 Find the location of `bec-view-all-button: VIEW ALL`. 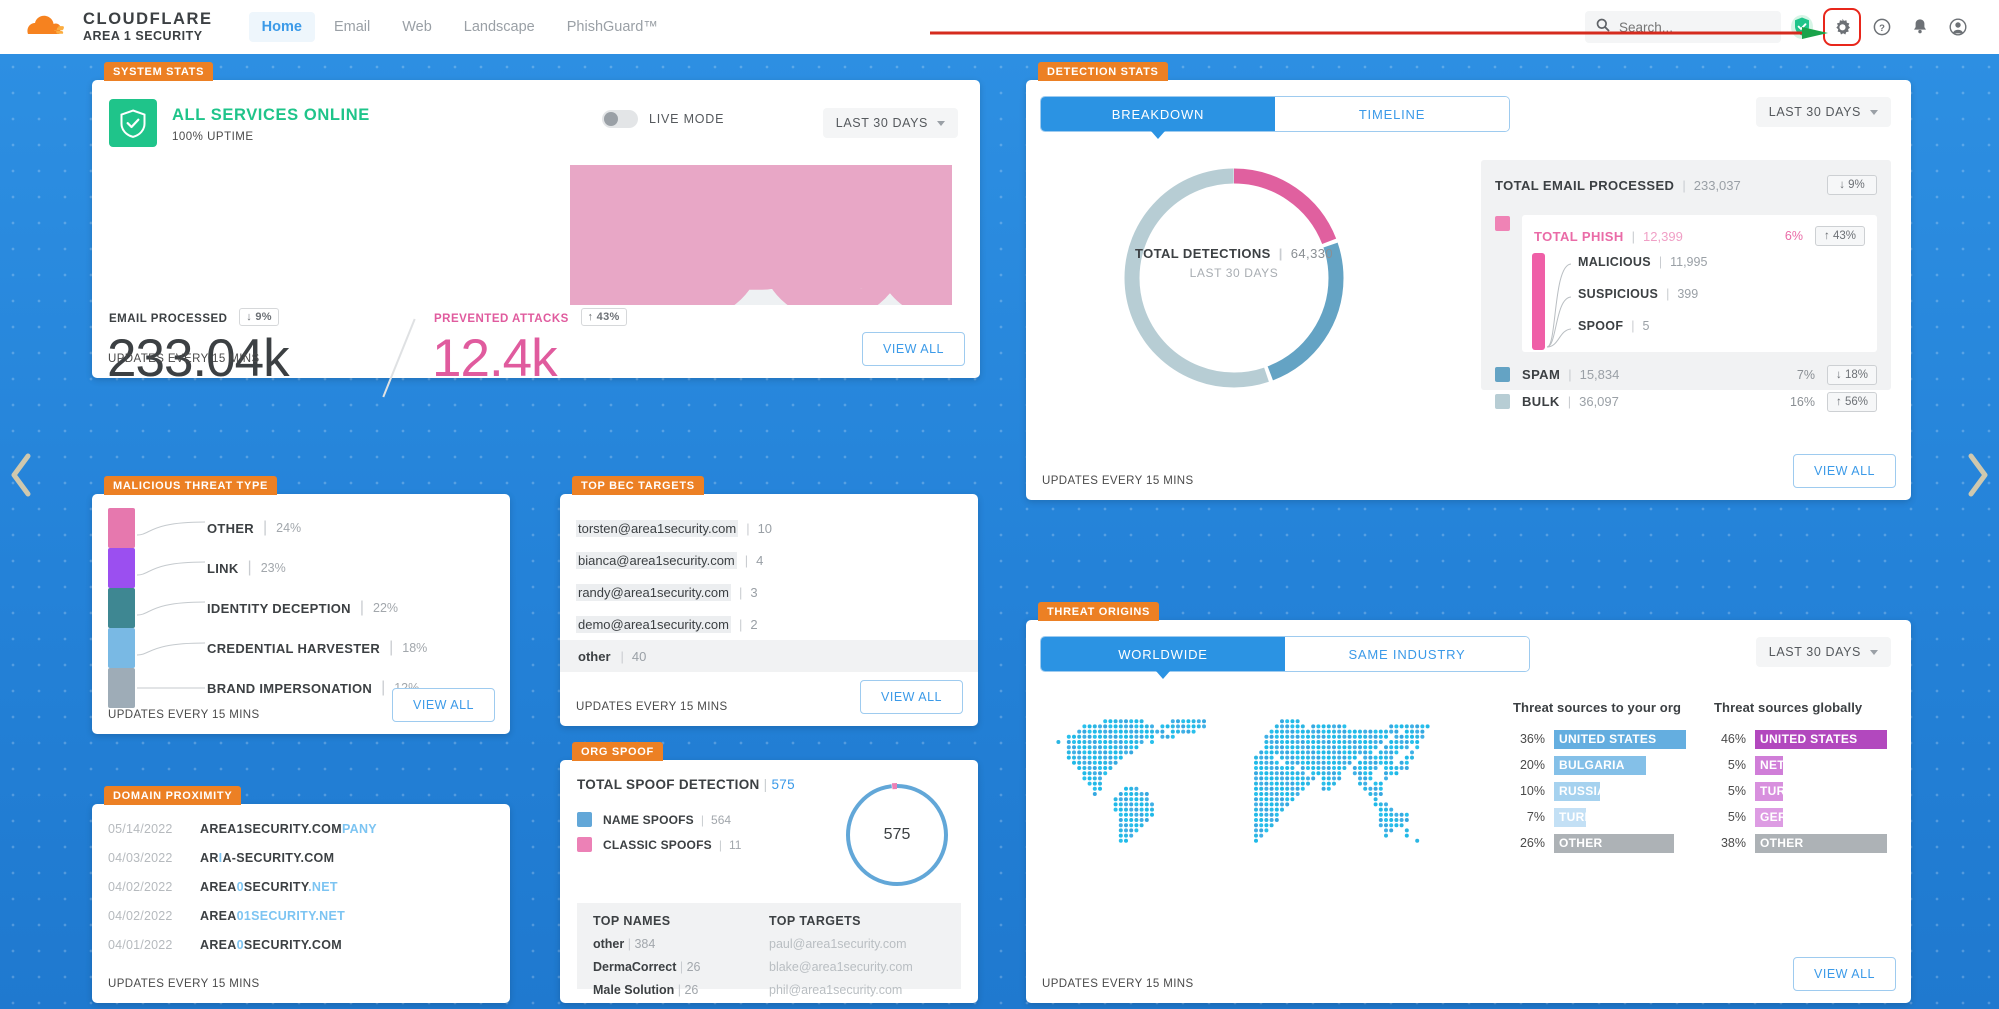

bec-view-all-button: VIEW ALL is located at coordinates (911, 697).